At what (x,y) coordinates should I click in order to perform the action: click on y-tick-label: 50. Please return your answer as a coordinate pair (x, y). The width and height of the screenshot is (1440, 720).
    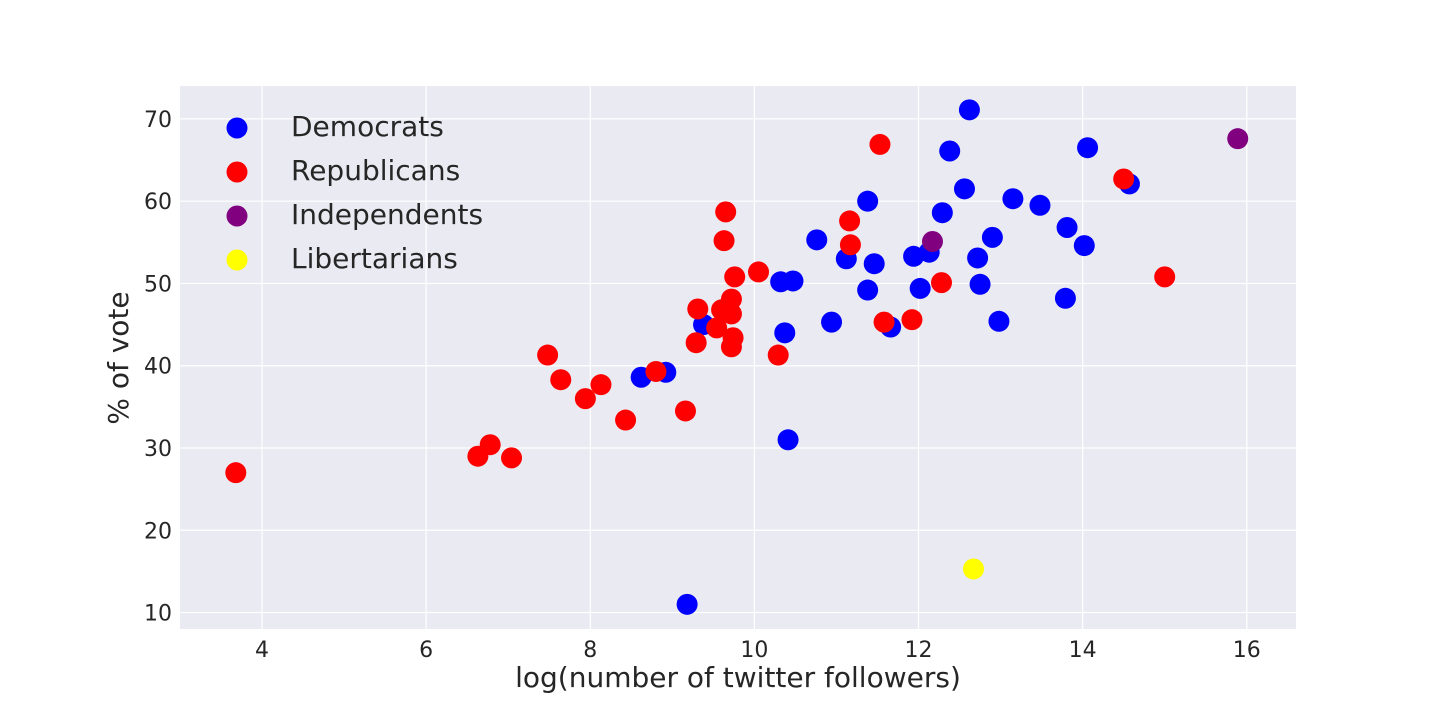
    Looking at the image, I should click on (158, 284).